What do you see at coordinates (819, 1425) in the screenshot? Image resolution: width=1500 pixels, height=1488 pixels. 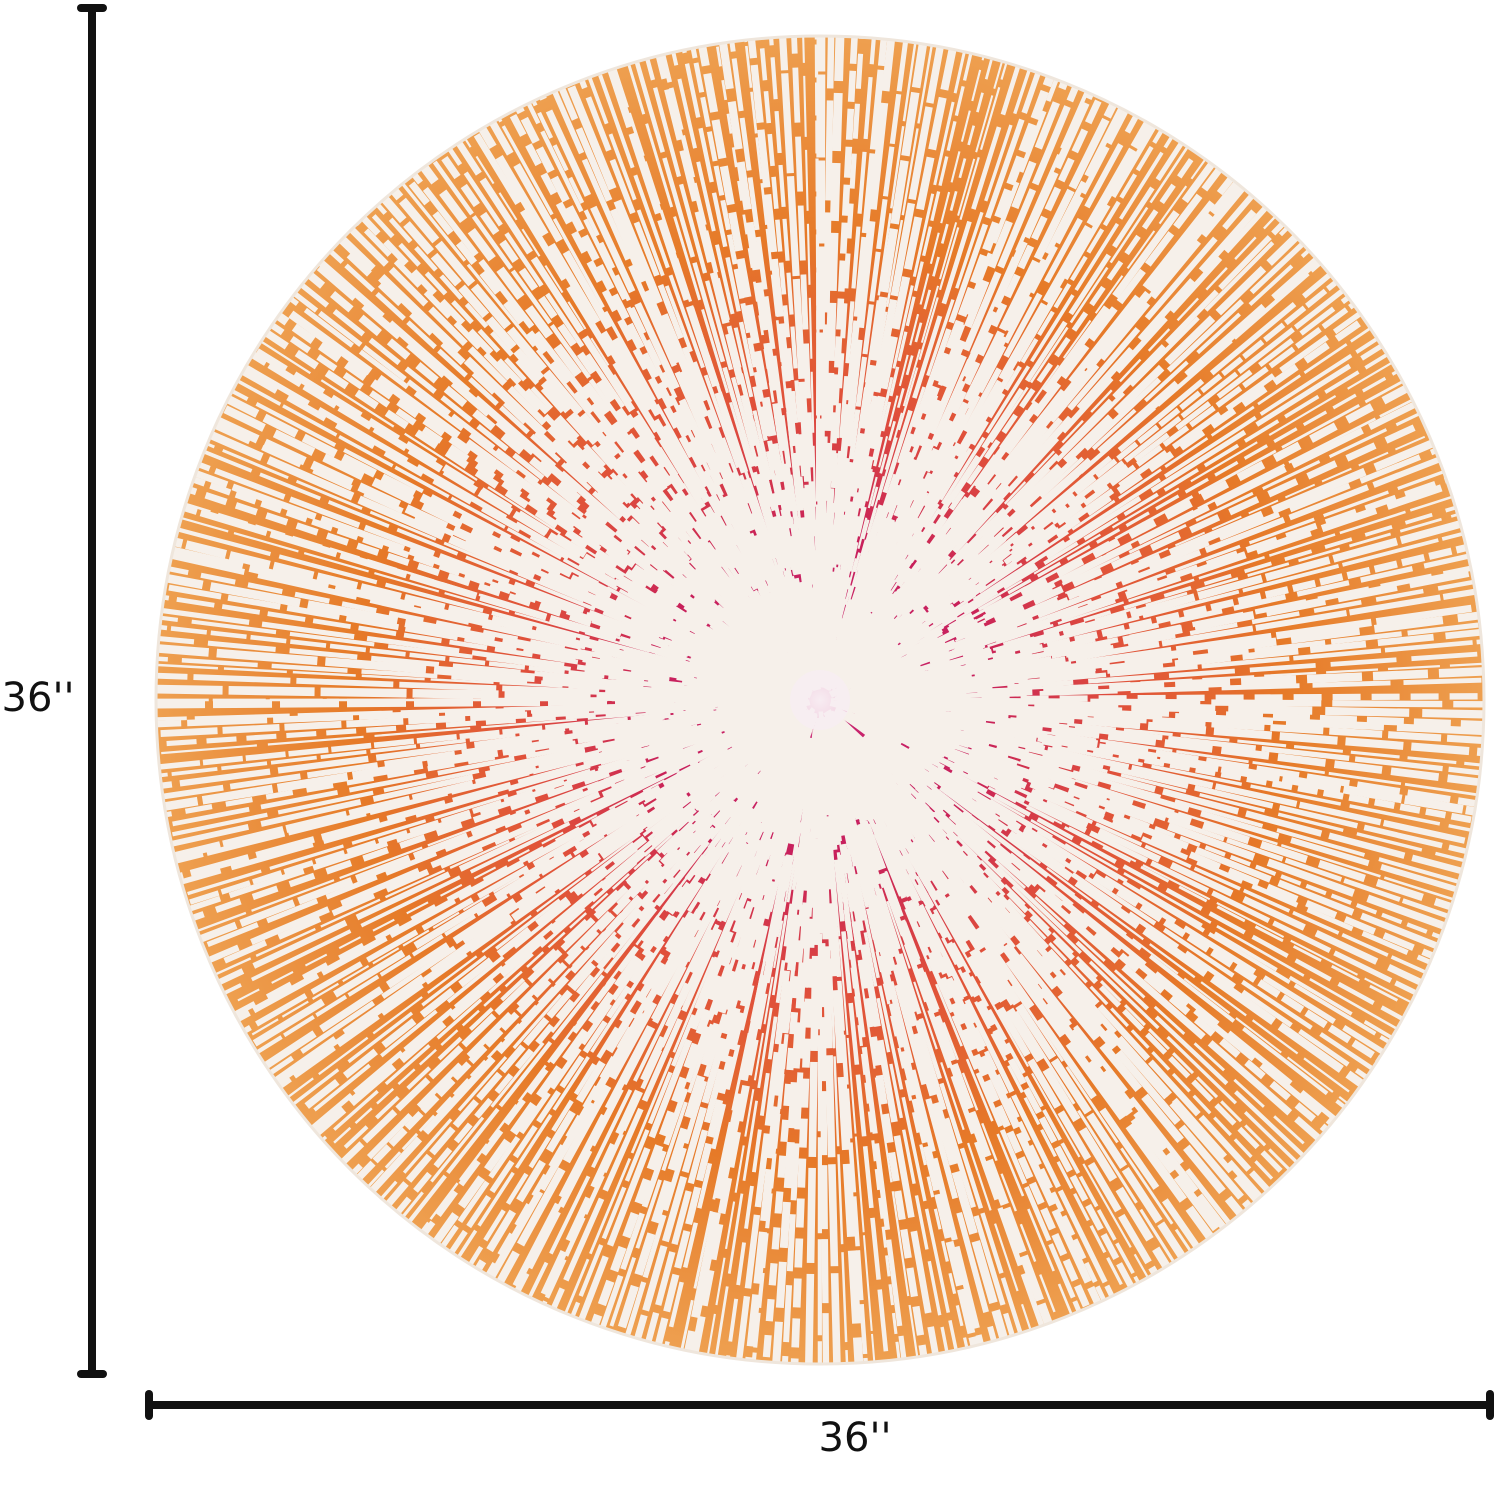 I see `width-dimension: 36''` at bounding box center [819, 1425].